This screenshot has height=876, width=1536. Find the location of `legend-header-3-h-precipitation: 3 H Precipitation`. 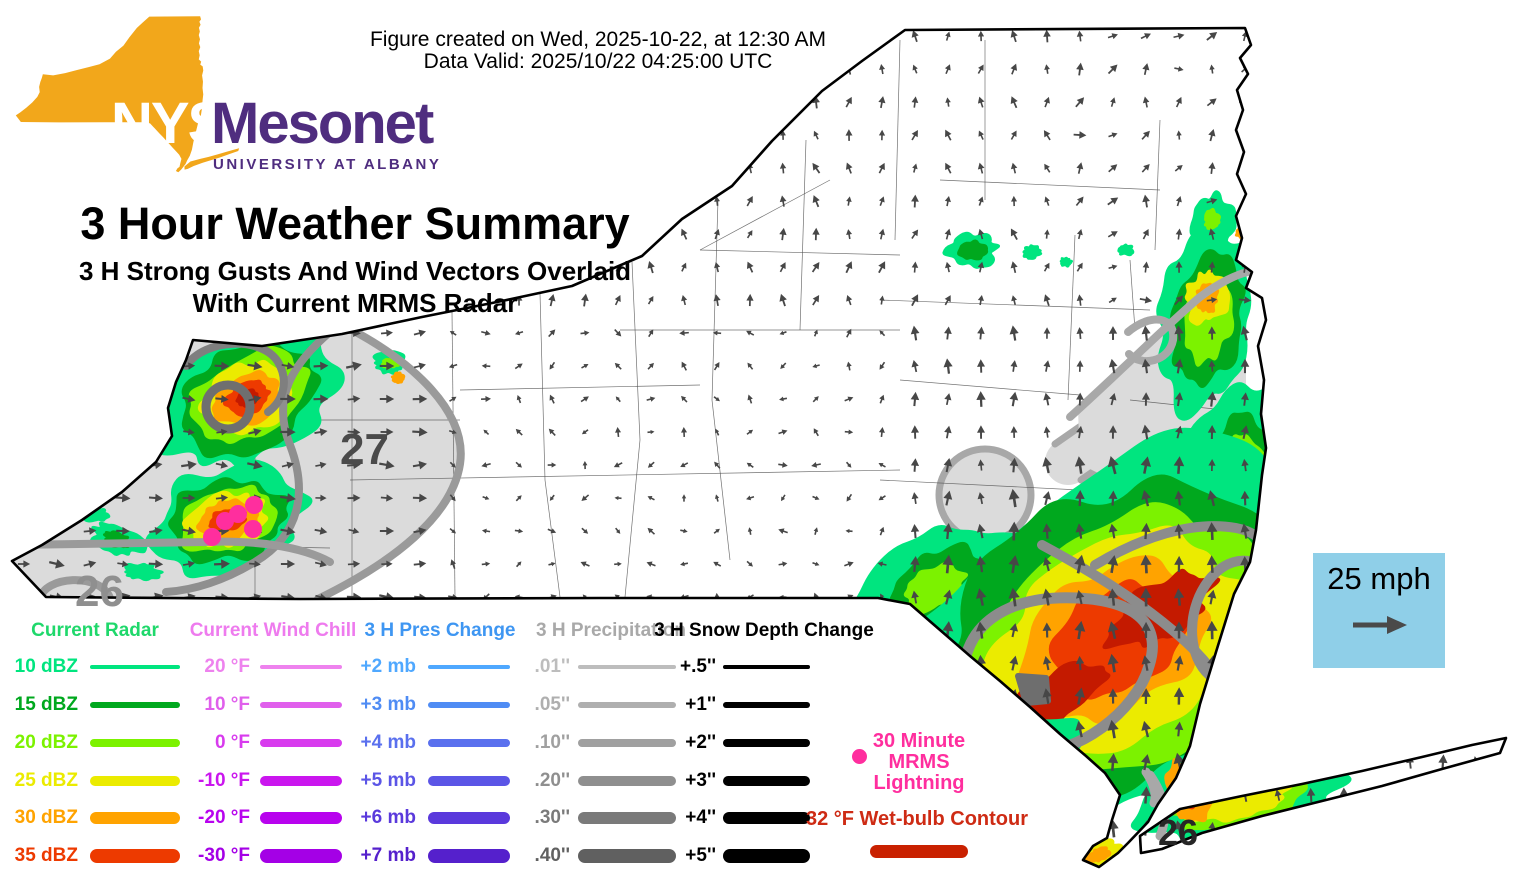

legend-header-3-h-precipitation: 3 H Precipitation is located at coordinates (611, 630).